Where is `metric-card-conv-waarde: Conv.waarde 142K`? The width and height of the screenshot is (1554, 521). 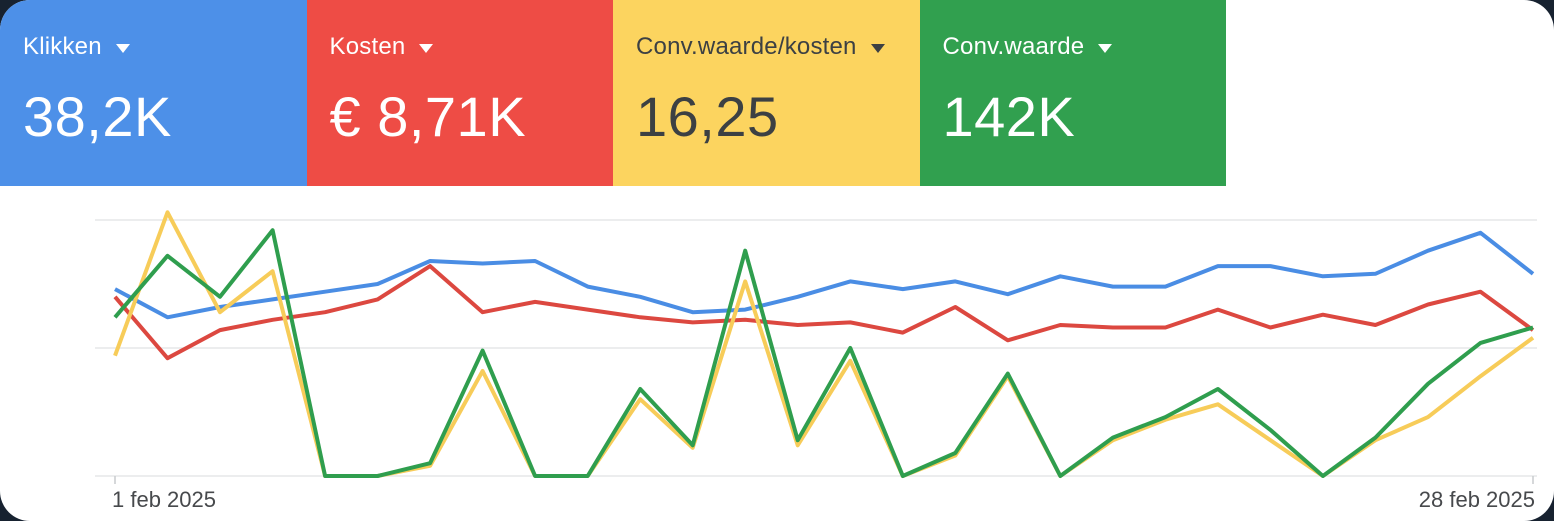
metric-card-conv-waarde: Conv.waarde 142K is located at coordinates (1073, 93).